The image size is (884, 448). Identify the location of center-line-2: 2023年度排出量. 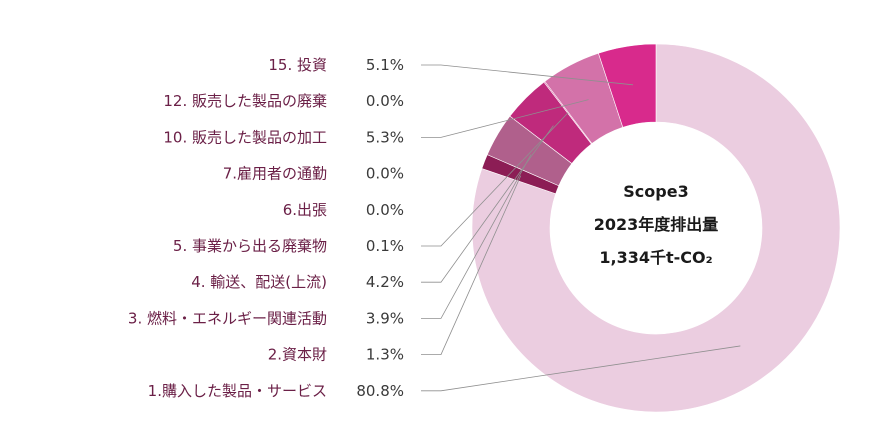
(656, 224).